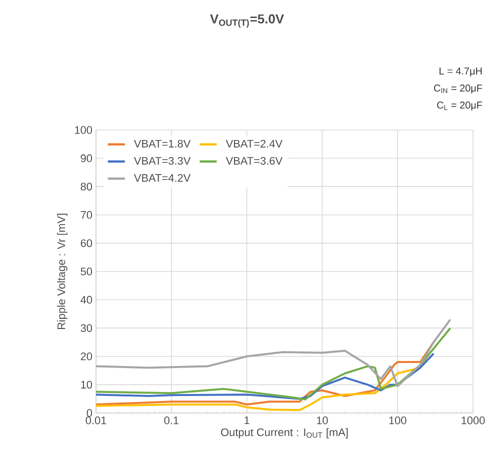 The height and width of the screenshot is (468, 494). Describe the element at coordinates (96, 420) in the screenshot. I see `x-tick-label: 0.01` at that location.